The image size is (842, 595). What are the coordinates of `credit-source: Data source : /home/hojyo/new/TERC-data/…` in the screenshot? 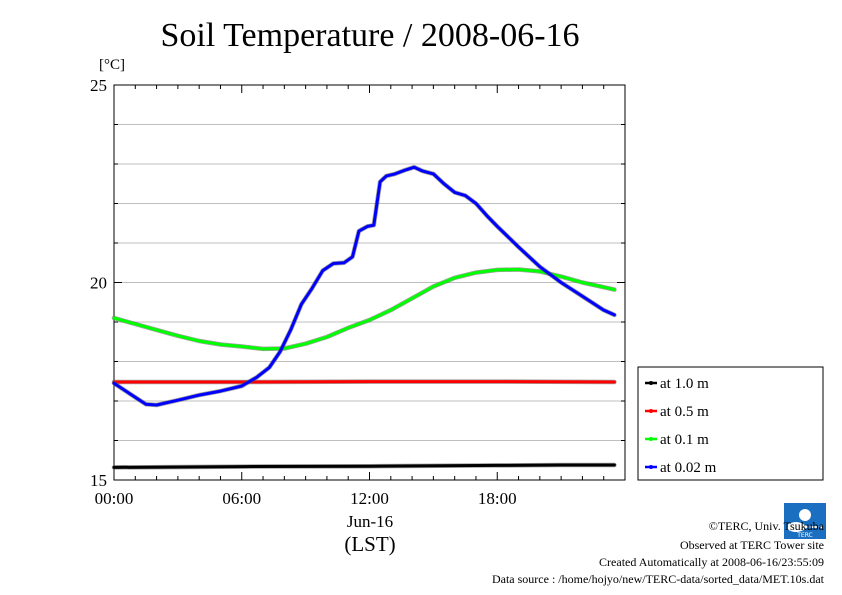 It's located at (657, 579).